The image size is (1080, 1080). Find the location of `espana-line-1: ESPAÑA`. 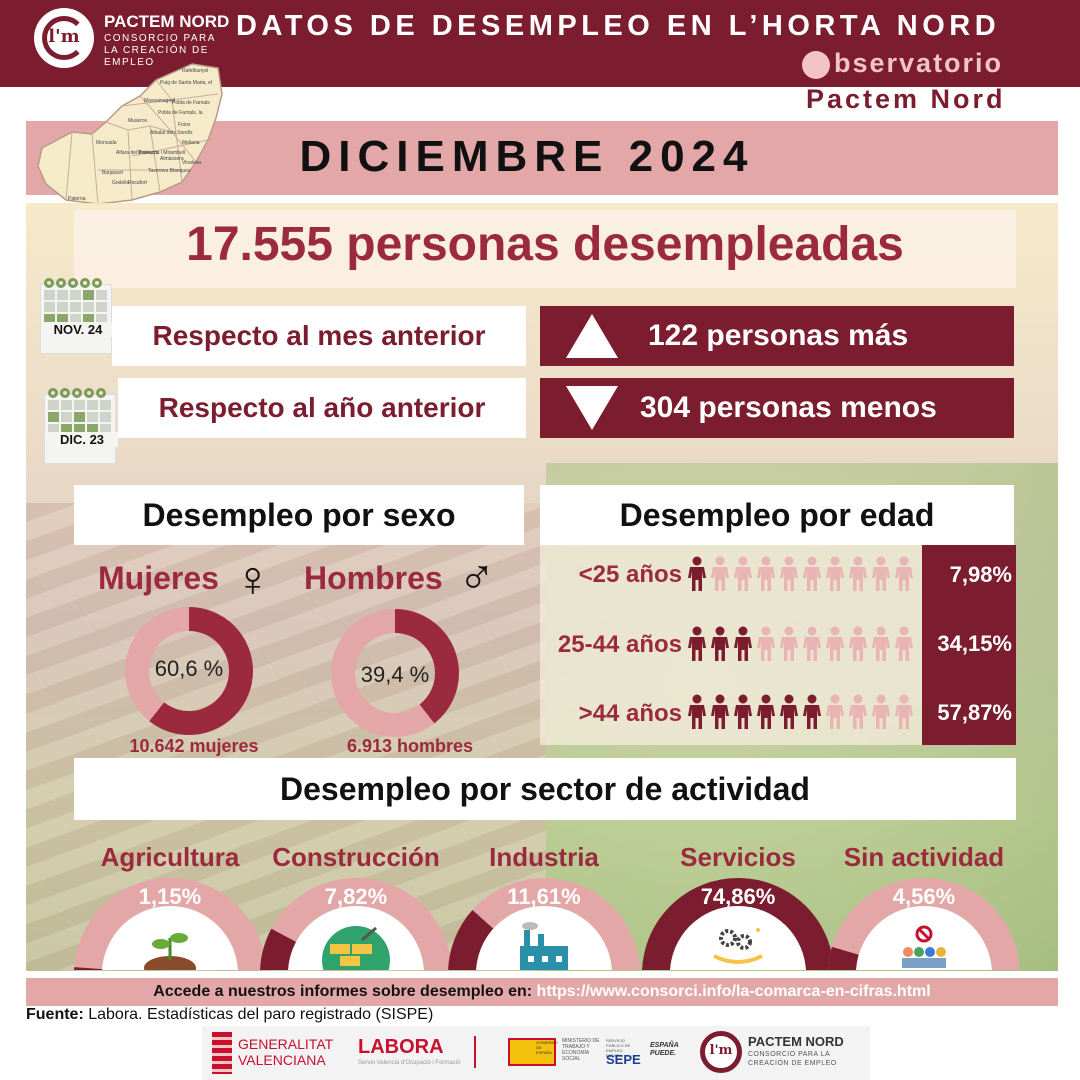

espana-line-1: ESPAÑA is located at coordinates (664, 1045).